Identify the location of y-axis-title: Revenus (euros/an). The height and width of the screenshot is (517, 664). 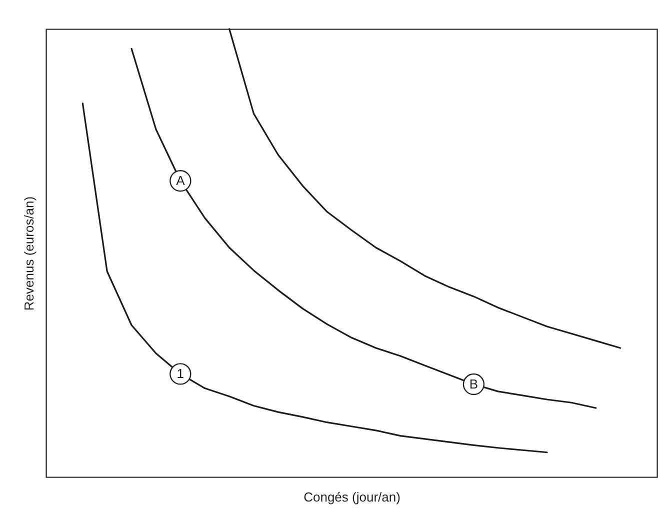
(29, 253).